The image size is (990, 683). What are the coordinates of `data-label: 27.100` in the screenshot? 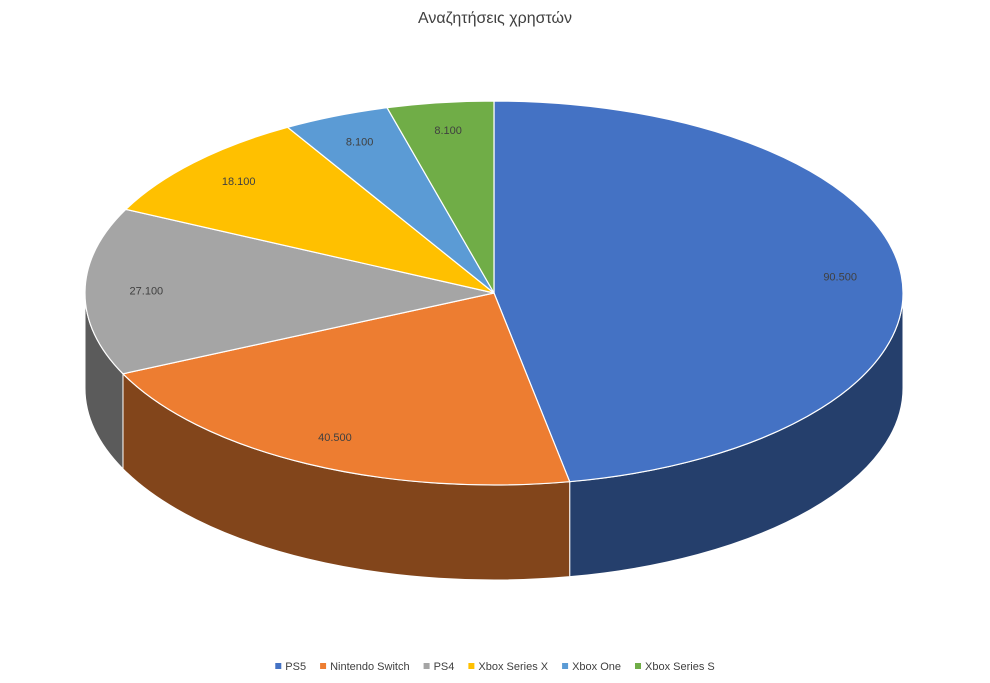 It's located at (147, 292).